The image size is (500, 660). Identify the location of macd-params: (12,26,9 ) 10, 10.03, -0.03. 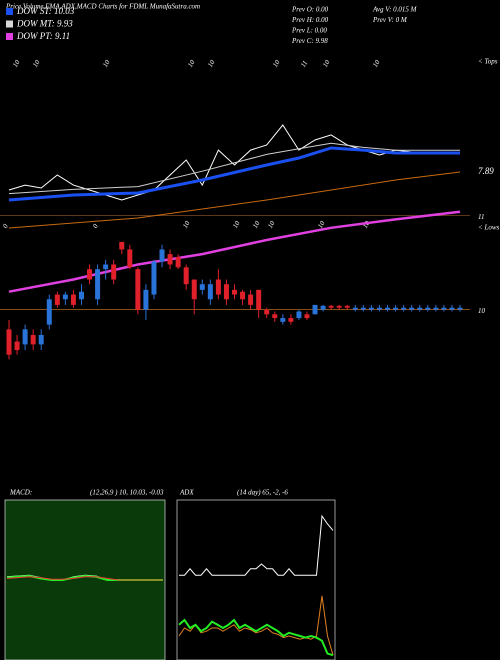
(127, 493).